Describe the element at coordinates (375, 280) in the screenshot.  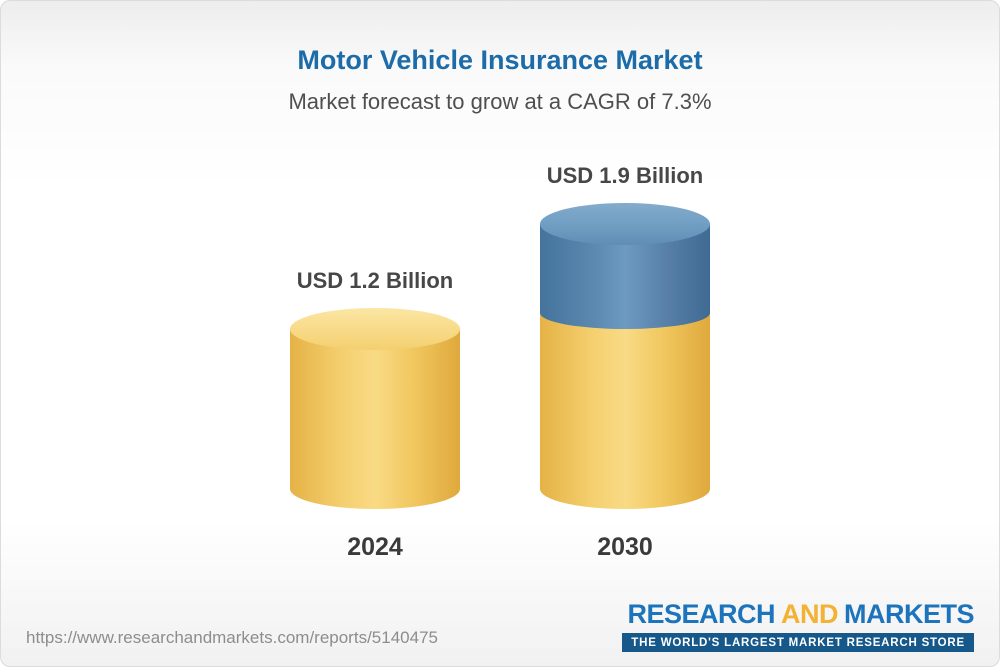
I see `bar-value-label-2024: USD 1.2 Billion` at that location.